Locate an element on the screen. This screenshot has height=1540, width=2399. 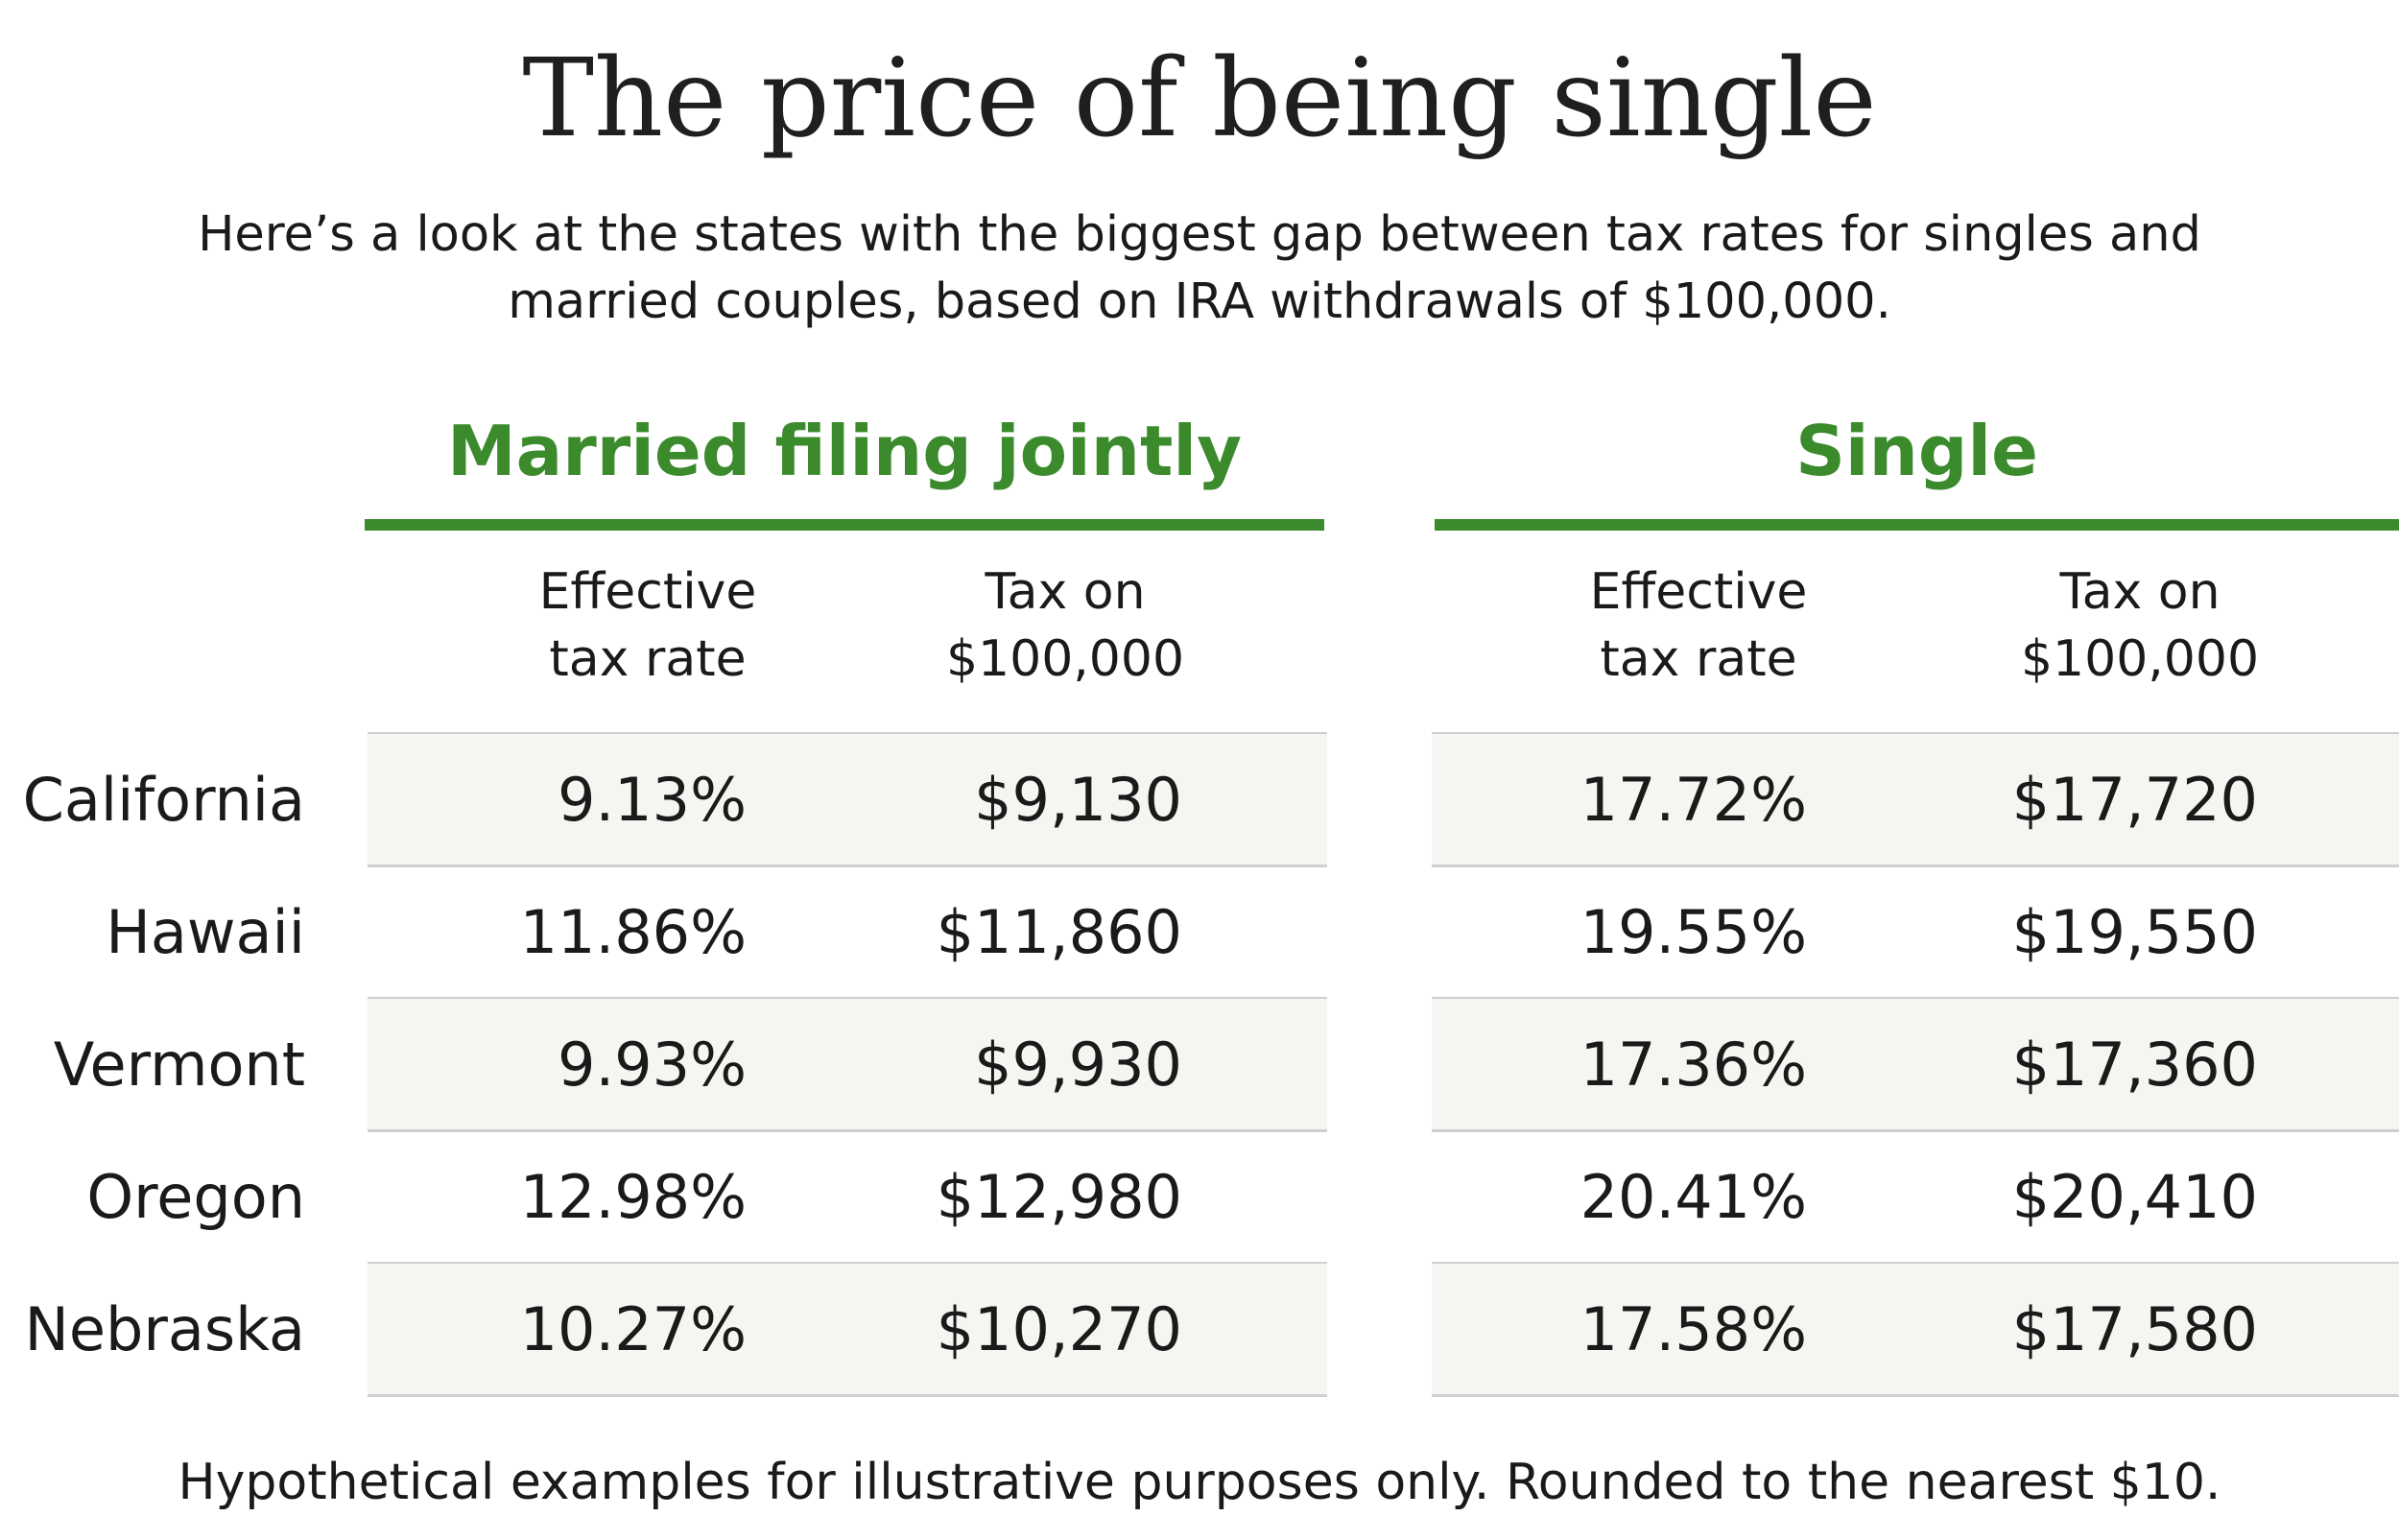
col-head-single-tax: Tax on $100,000 is located at coordinates (2140, 625).